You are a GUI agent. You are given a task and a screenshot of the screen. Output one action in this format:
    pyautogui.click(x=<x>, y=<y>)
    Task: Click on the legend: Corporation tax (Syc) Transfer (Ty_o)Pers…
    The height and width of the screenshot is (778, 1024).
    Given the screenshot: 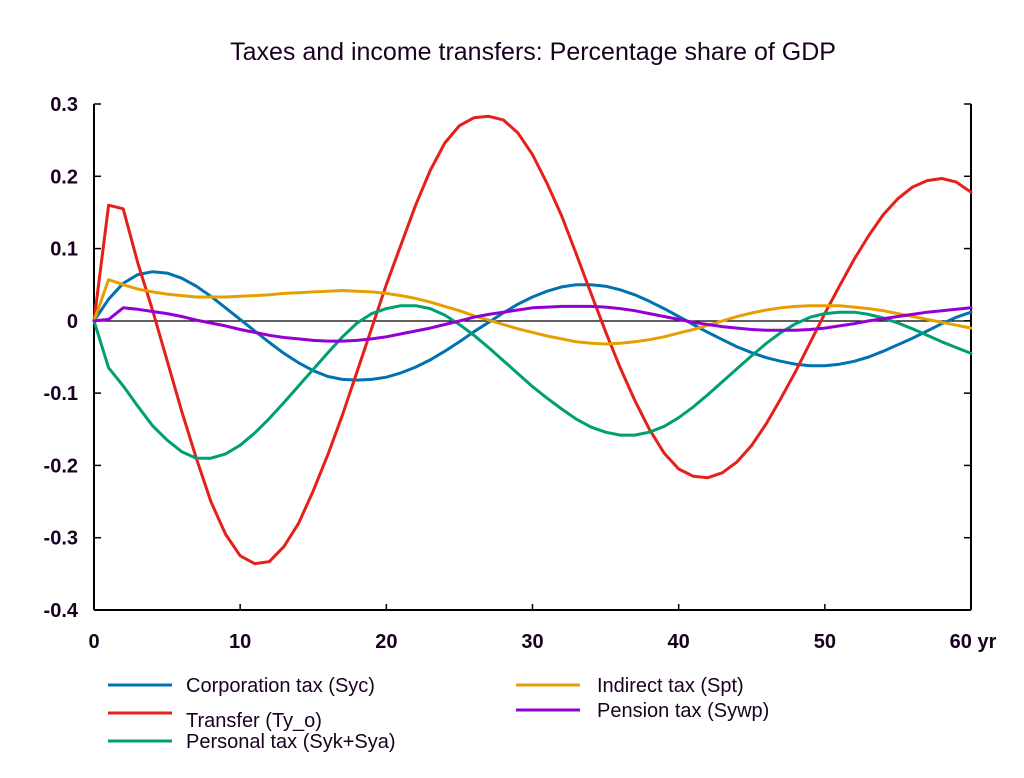 What is the action you would take?
    pyautogui.click(x=438, y=714)
    